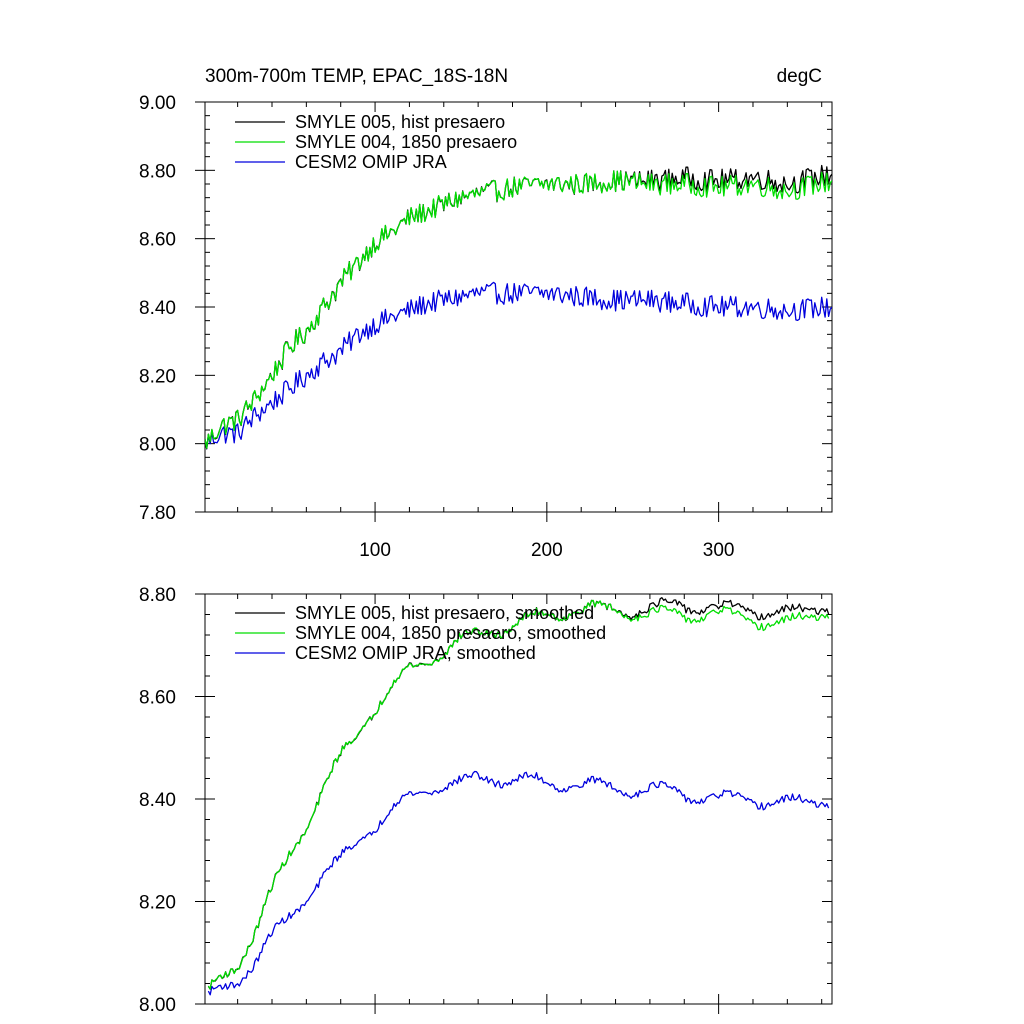  I want to click on legend-label: SMYLE 005, hist presaero, so click(400, 122).